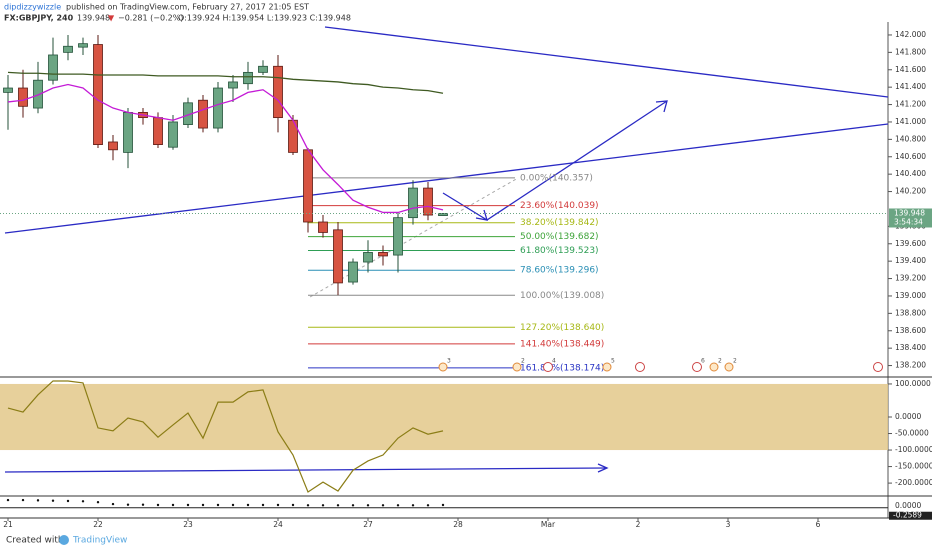 The width and height of the screenshot is (932, 550). I want to click on fib-label: 0.00%(140.357), so click(556, 178).